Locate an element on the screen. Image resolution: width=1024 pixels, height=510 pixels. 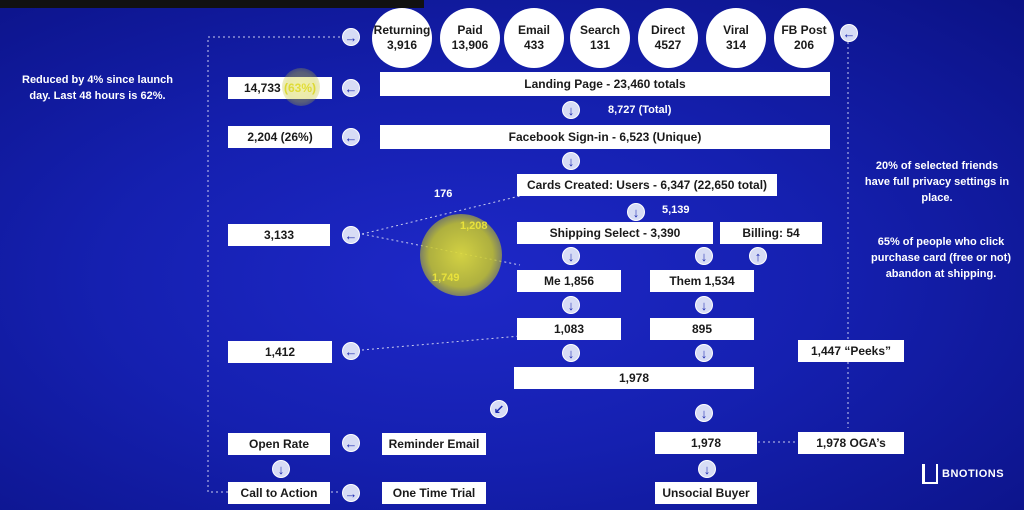
merged-box: 1,978 is located at coordinates (634, 378).